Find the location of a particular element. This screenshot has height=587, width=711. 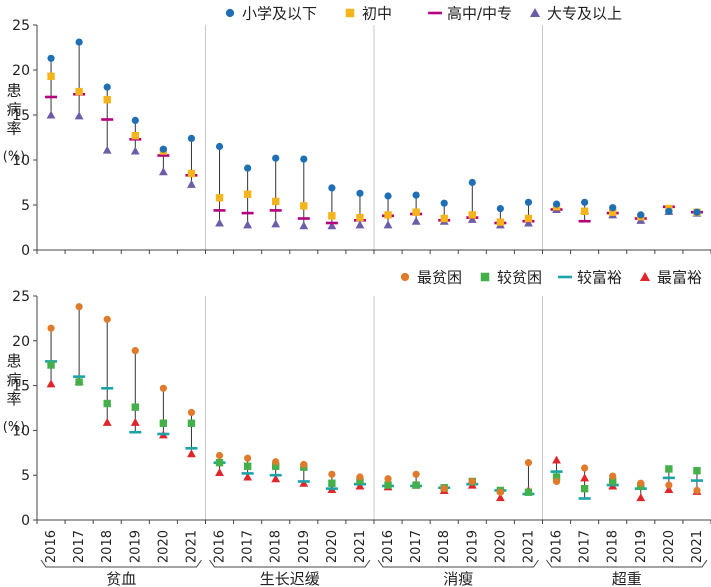

y-tick-label: 10 is located at coordinates (21, 161).